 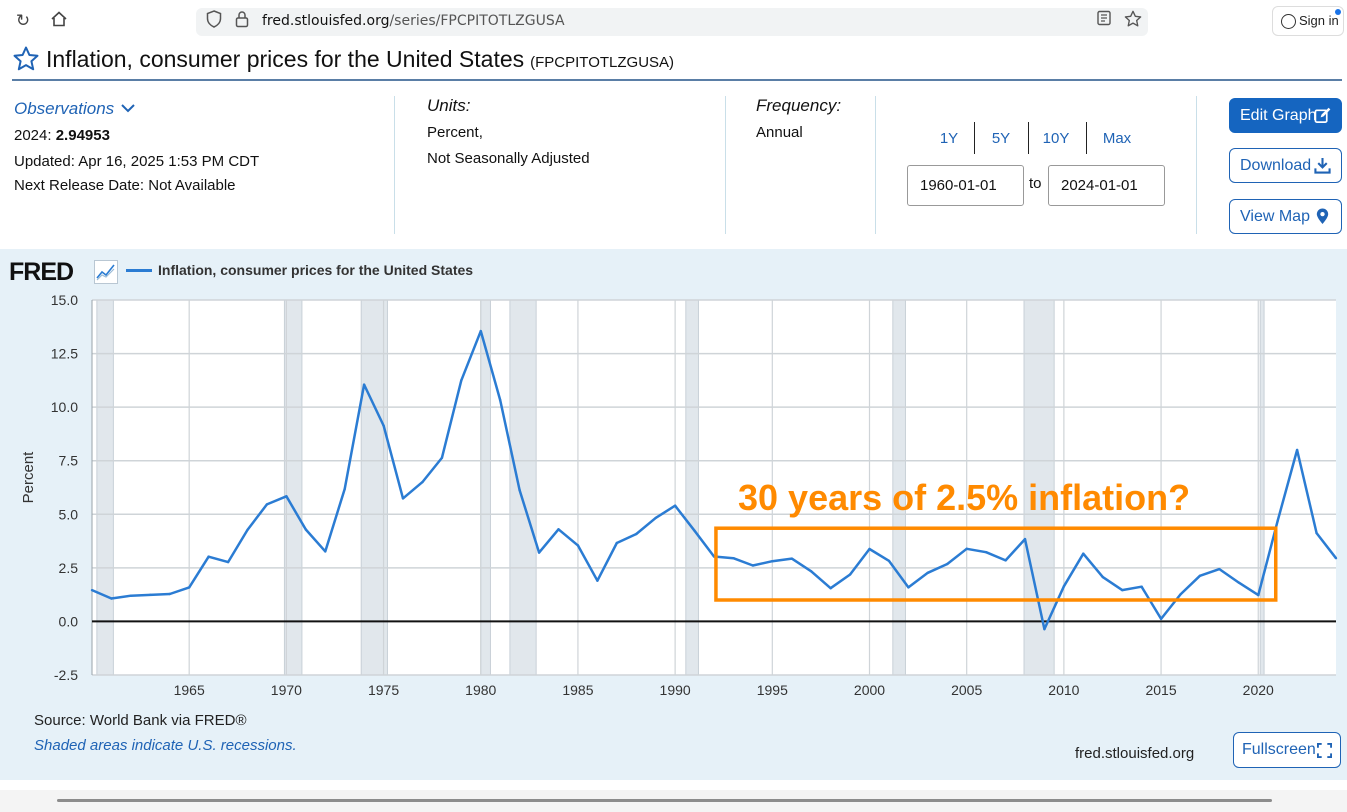 What do you see at coordinates (82, 135) in the screenshot?
I see `observation-value: 2.94953` at bounding box center [82, 135].